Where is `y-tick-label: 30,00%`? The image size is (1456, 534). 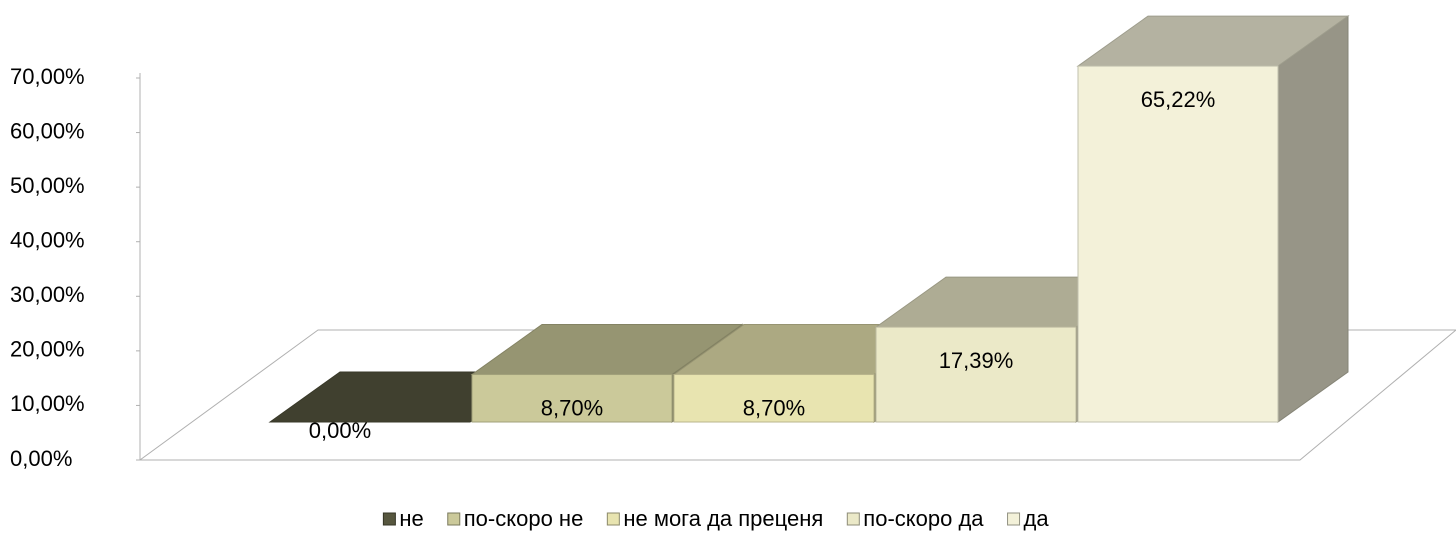 y-tick-label: 30,00% is located at coordinates (47, 294).